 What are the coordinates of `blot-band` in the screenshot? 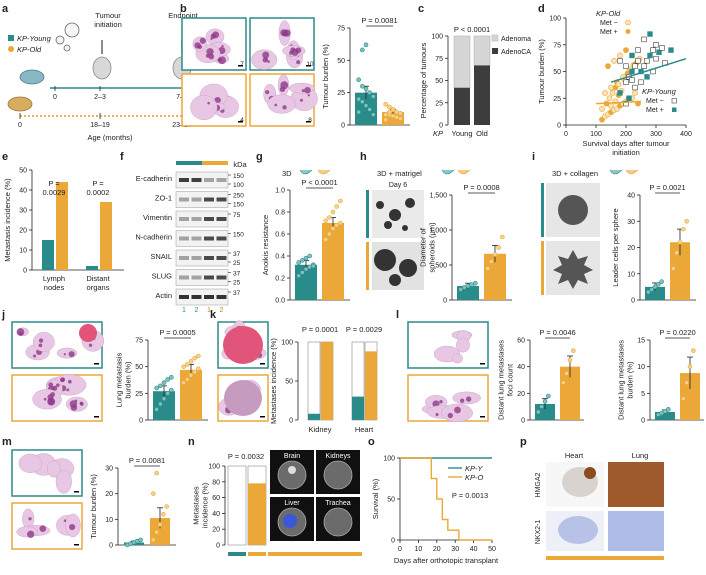 It's located at (184, 238).